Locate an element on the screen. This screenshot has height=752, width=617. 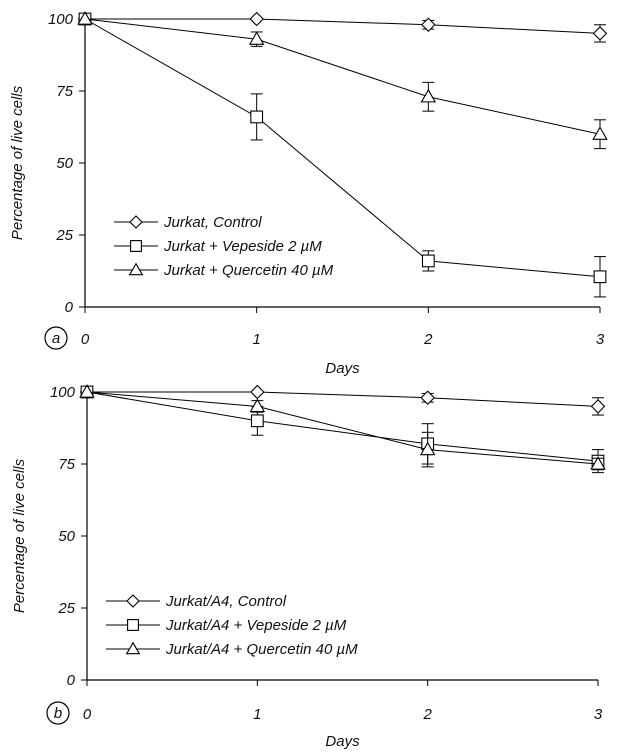
legend-label: Jurkat + Vepeside 2 µM is located at coordinates (242, 246).